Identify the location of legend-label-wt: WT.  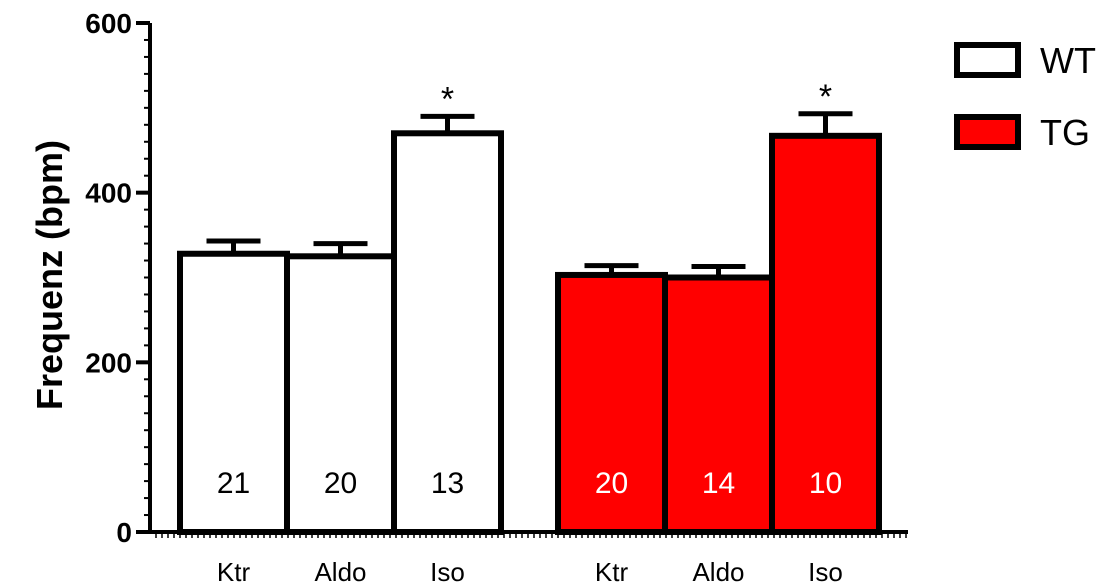
(1068, 60).